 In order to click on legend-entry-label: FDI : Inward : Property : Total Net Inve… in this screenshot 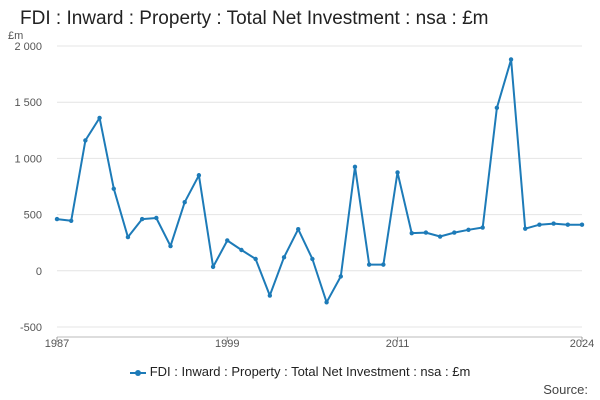, I will do `click(310, 371)`.